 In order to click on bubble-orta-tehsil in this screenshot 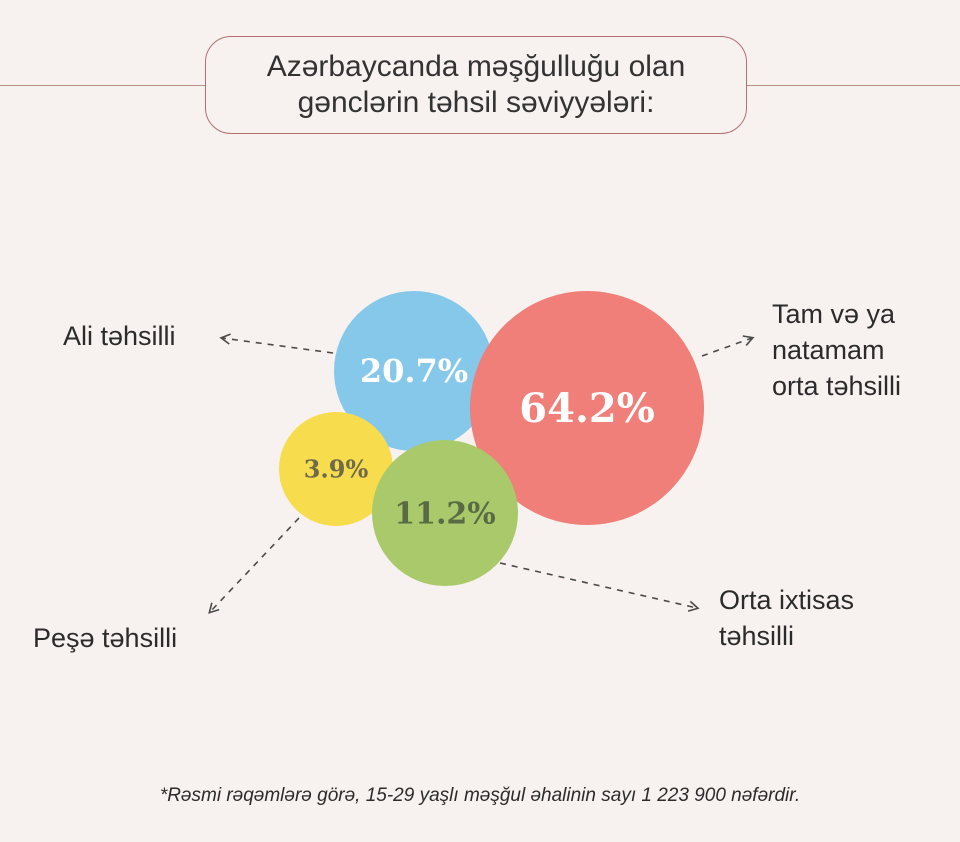, I will do `click(587, 408)`.